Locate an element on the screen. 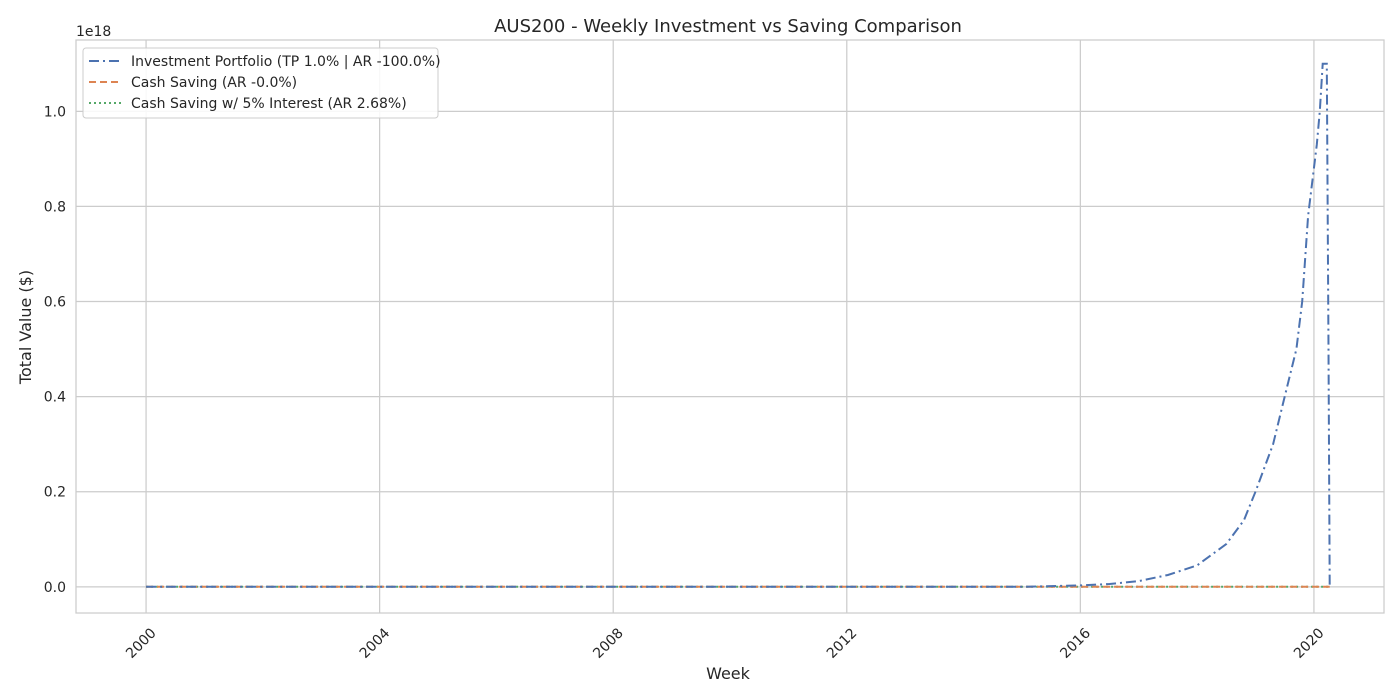 The width and height of the screenshot is (1400, 700). x-tick-label: 2016 is located at coordinates (1075, 643).